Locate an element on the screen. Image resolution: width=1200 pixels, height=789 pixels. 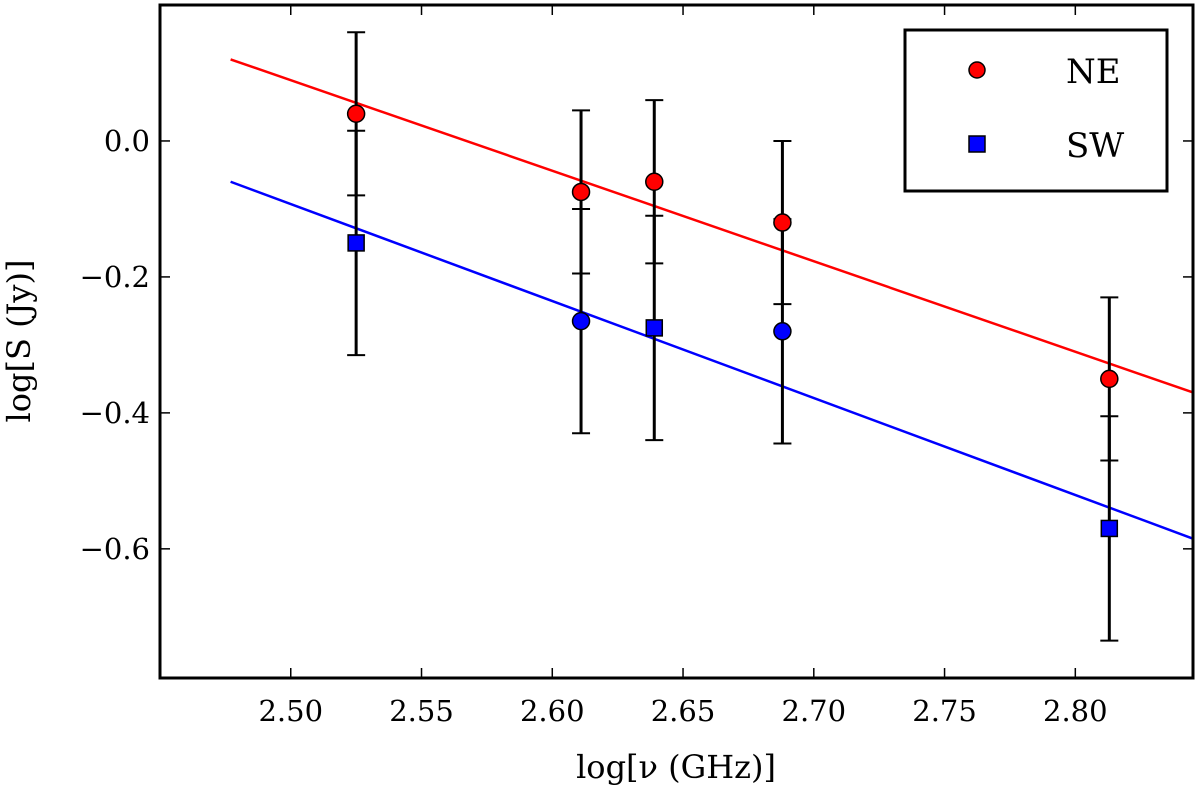
x-tick-label-2: 2.55 is located at coordinates (421, 711).